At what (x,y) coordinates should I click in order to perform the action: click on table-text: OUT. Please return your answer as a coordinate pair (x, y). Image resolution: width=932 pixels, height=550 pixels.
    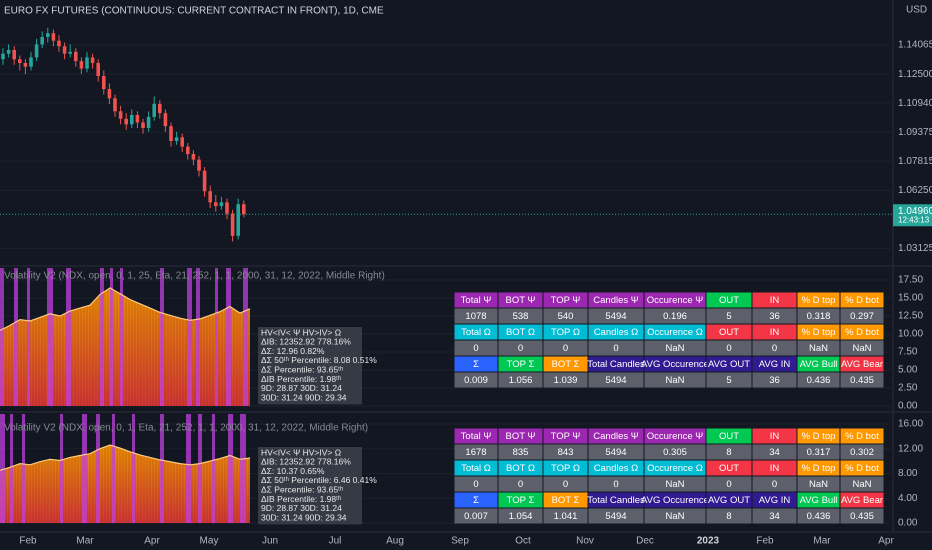
    Looking at the image, I should click on (729, 468).